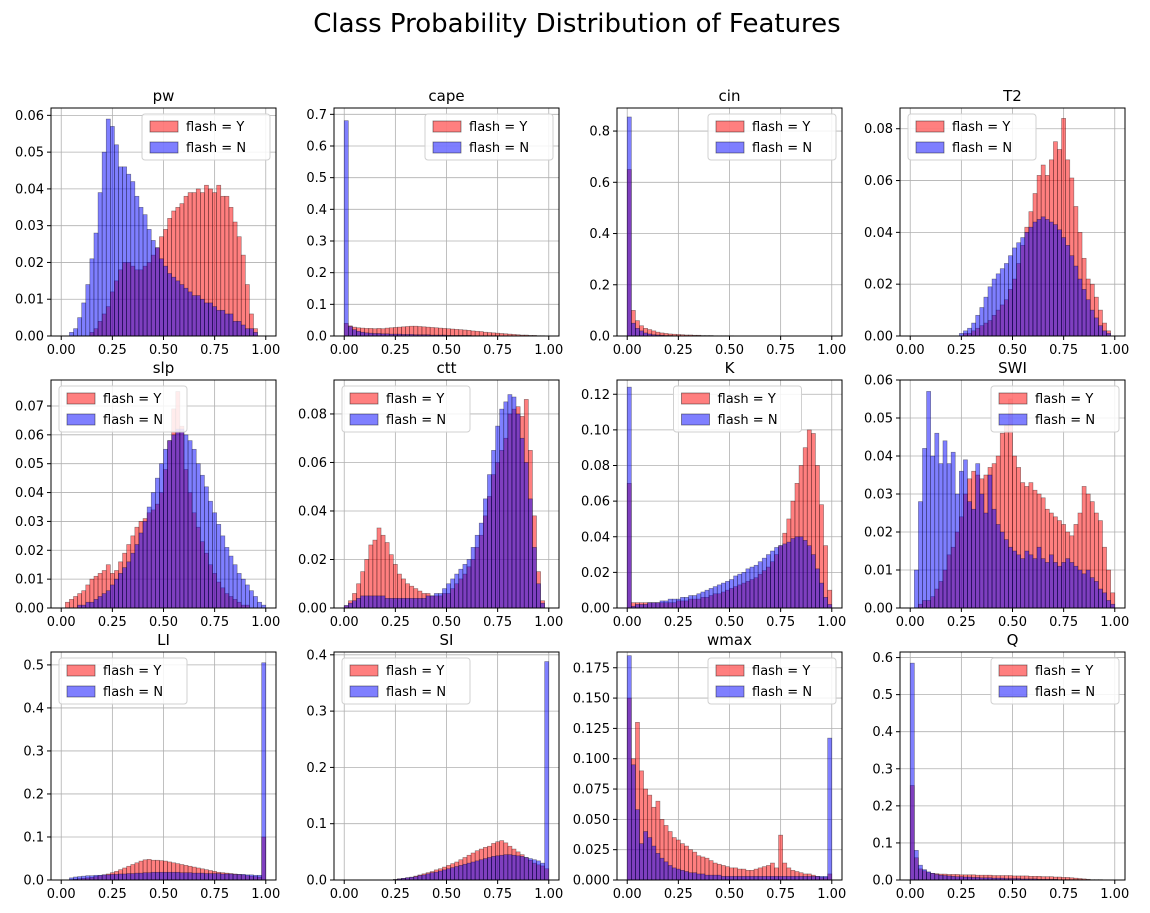  Describe the element at coordinates (316, 115) in the screenshot. I see `y-tick-label: 0.7` at that location.